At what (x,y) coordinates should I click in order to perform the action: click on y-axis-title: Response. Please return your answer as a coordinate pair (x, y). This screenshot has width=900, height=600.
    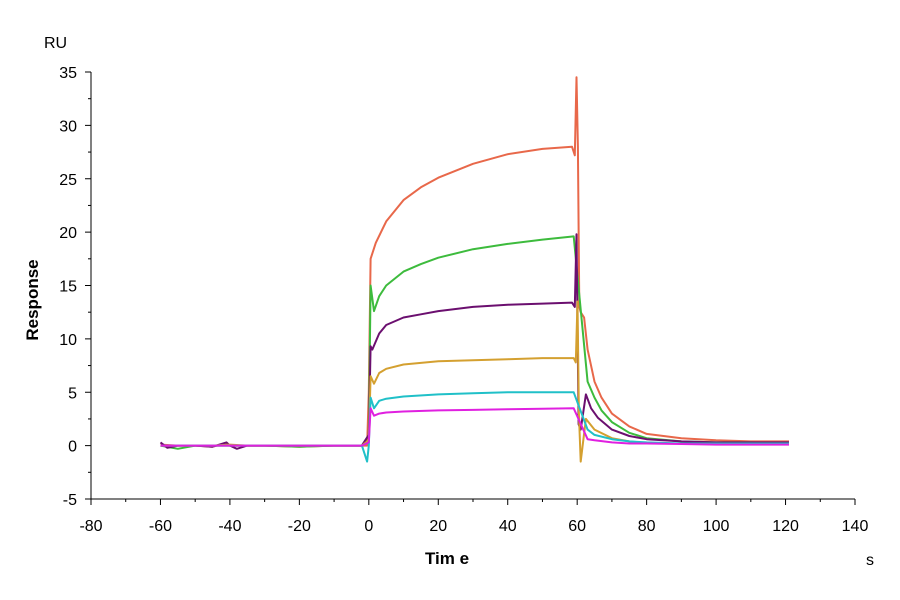
    Looking at the image, I should click on (32, 299).